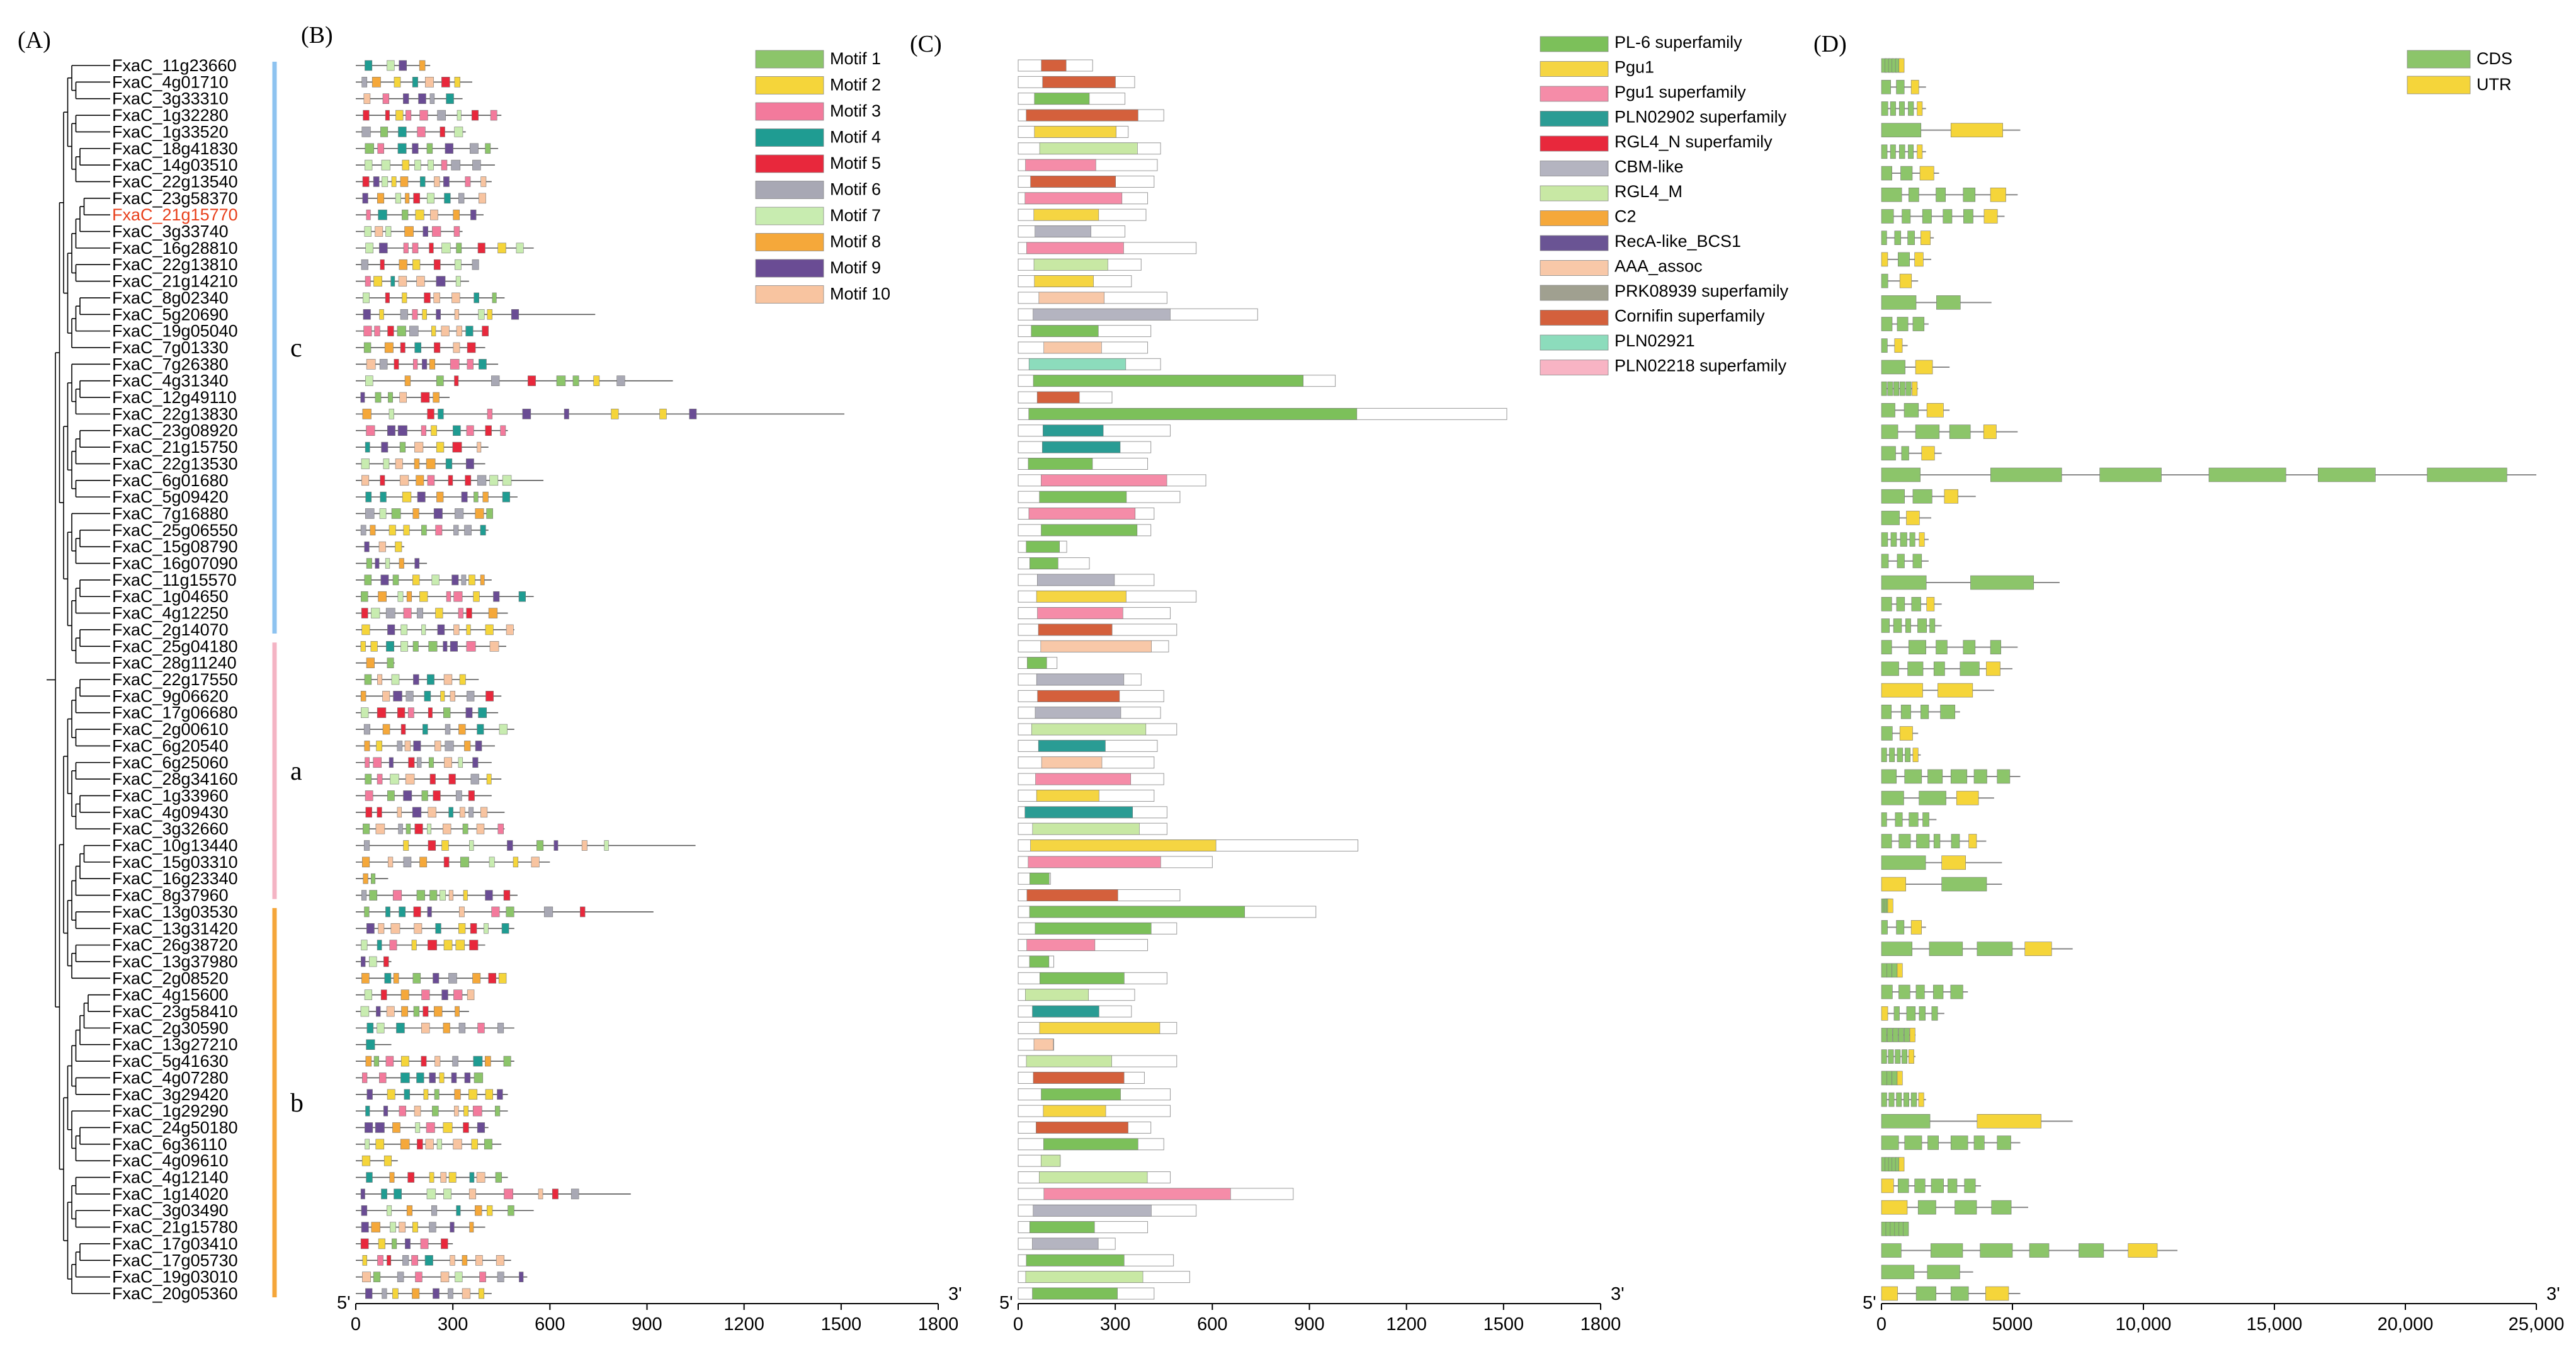  Describe the element at coordinates (1700, 117) in the screenshot. I see `domain-legend-label: PLN02902 superfamily` at that location.